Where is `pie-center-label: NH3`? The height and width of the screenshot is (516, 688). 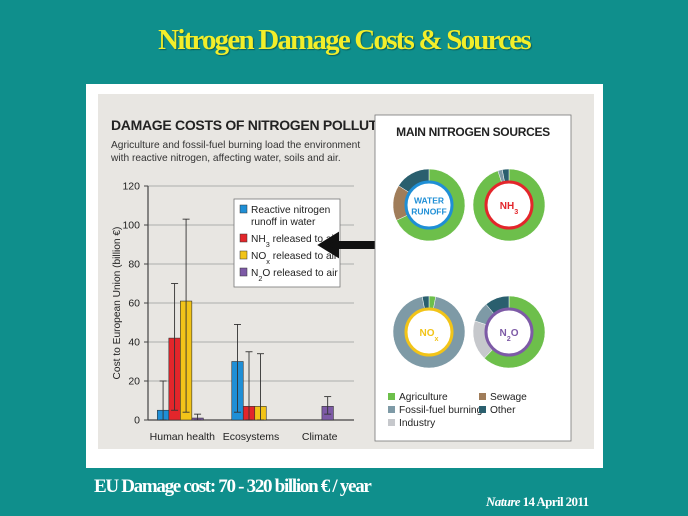
pie-center-label: NH3 is located at coordinates (509, 208).